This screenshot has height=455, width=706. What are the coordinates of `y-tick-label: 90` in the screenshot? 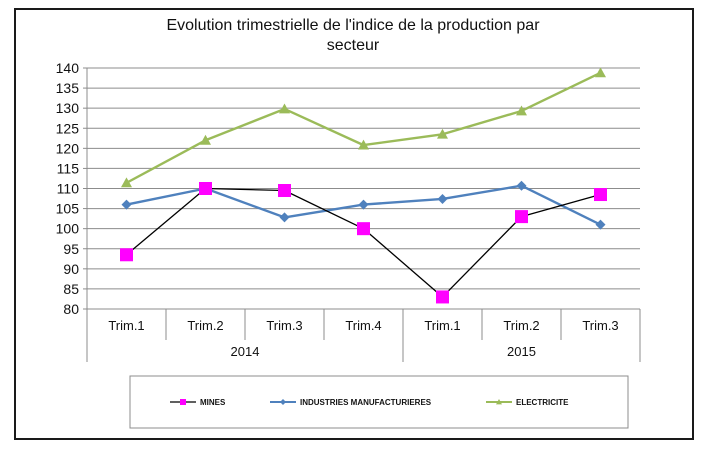 It's located at (71, 269).